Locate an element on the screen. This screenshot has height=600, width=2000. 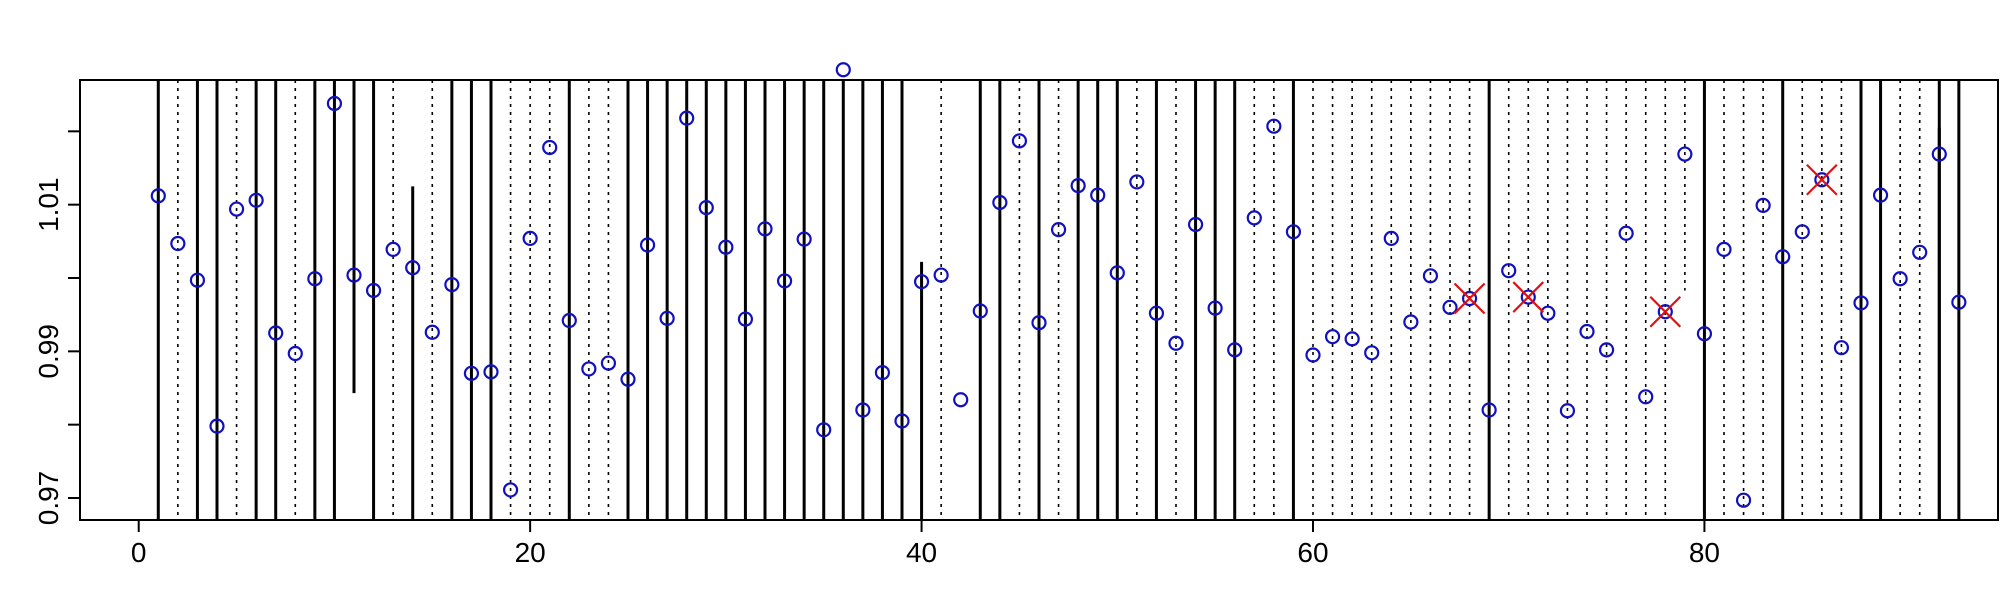
x-tick-label: 20 is located at coordinates (530, 552).